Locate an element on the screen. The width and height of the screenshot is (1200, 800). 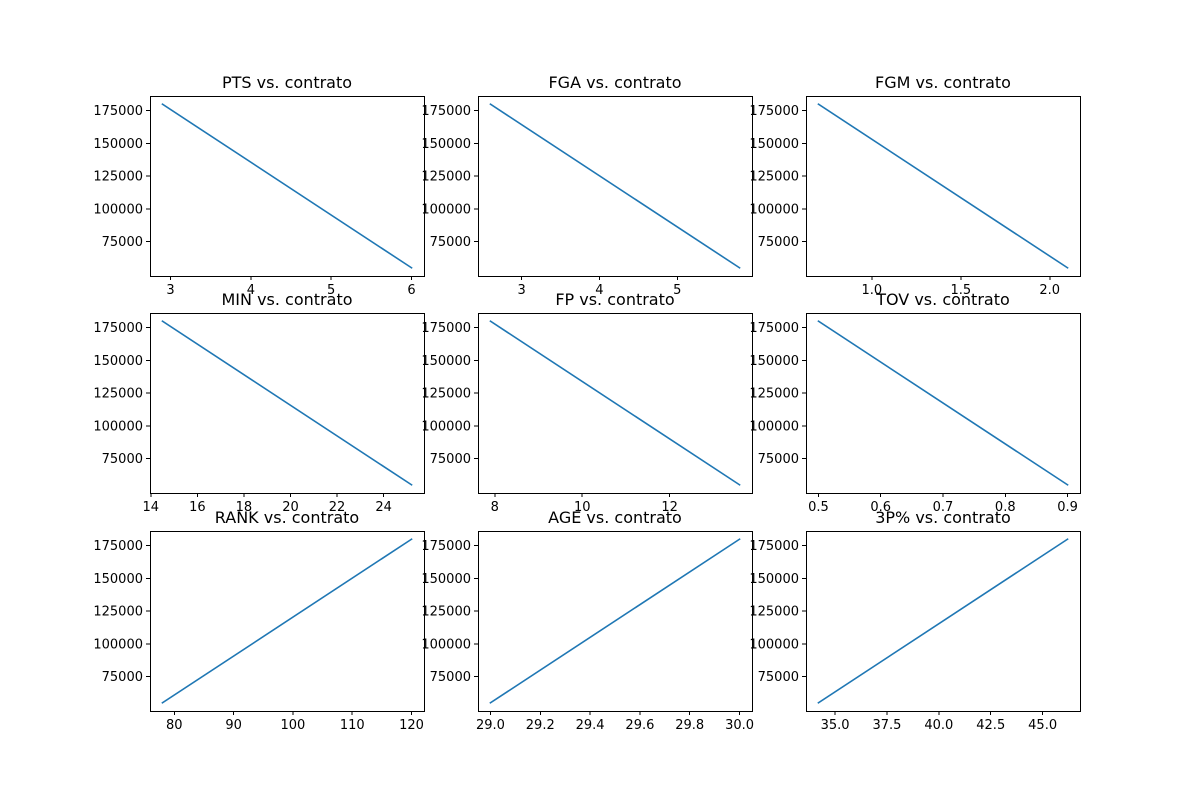
x-tick-label: 0.6 is located at coordinates (880, 507).